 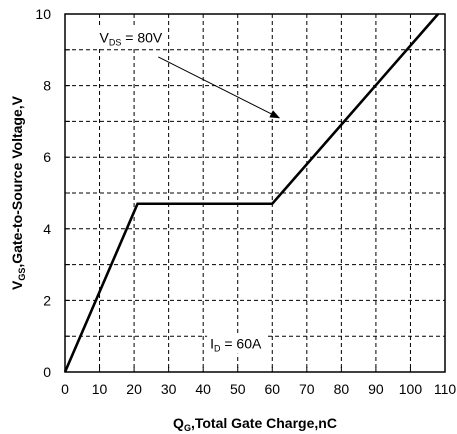 What do you see at coordinates (65, 389) in the screenshot?
I see `x-tick-label: 0` at bounding box center [65, 389].